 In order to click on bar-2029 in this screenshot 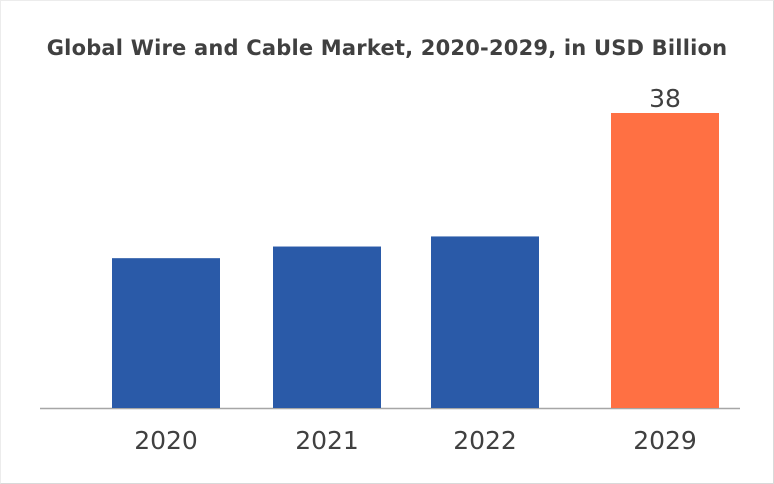, I will do `click(665, 260)`.